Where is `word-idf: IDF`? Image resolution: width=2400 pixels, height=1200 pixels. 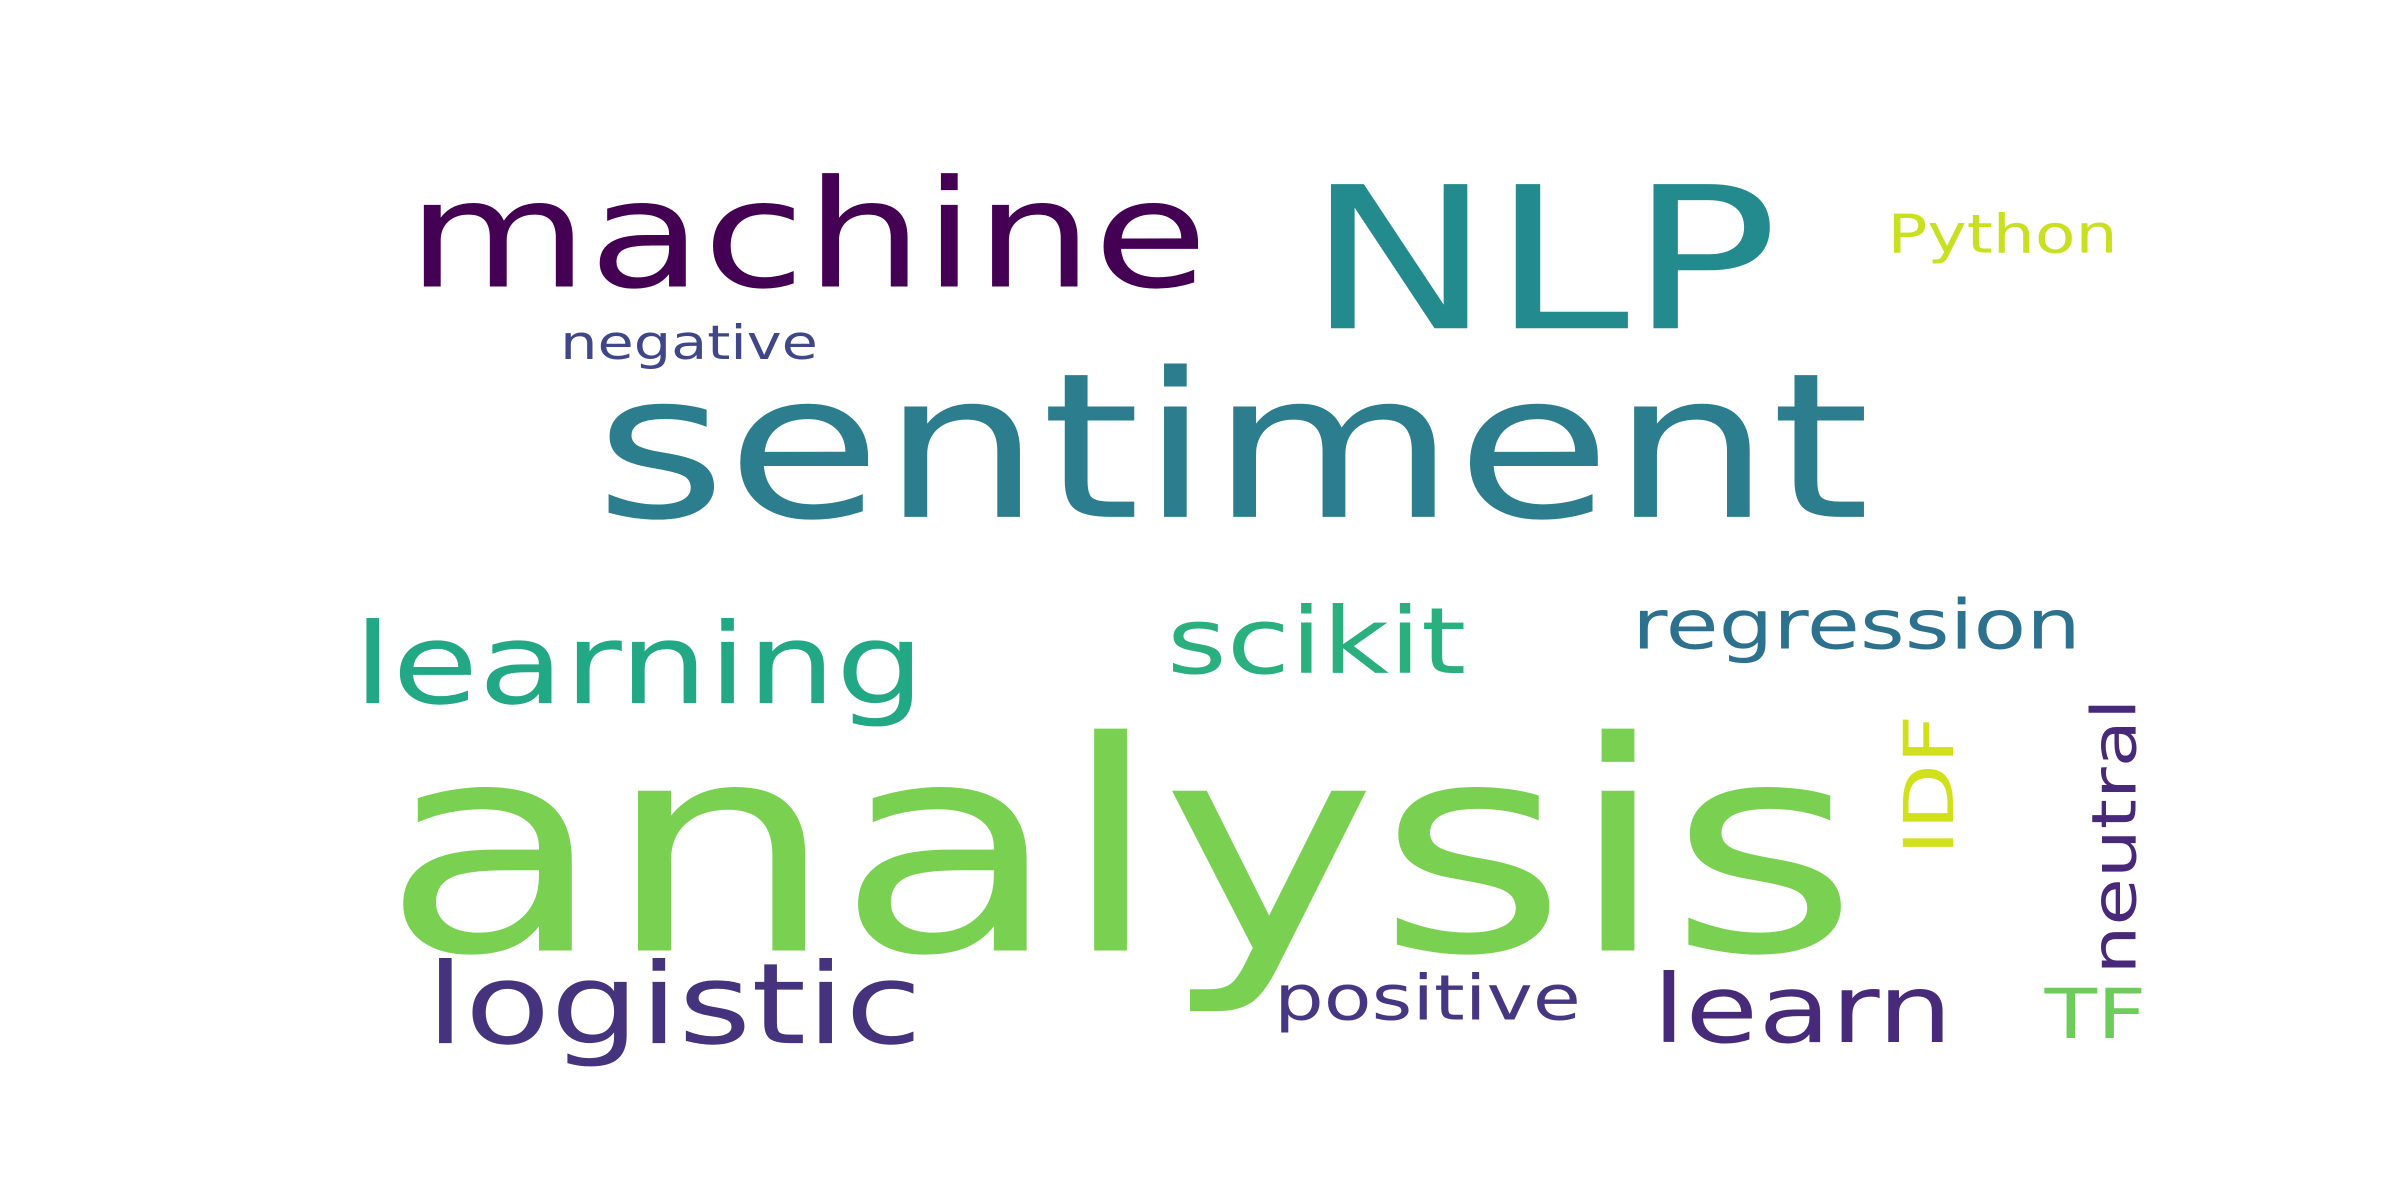 word-idf: IDF is located at coordinates (1931, 785).